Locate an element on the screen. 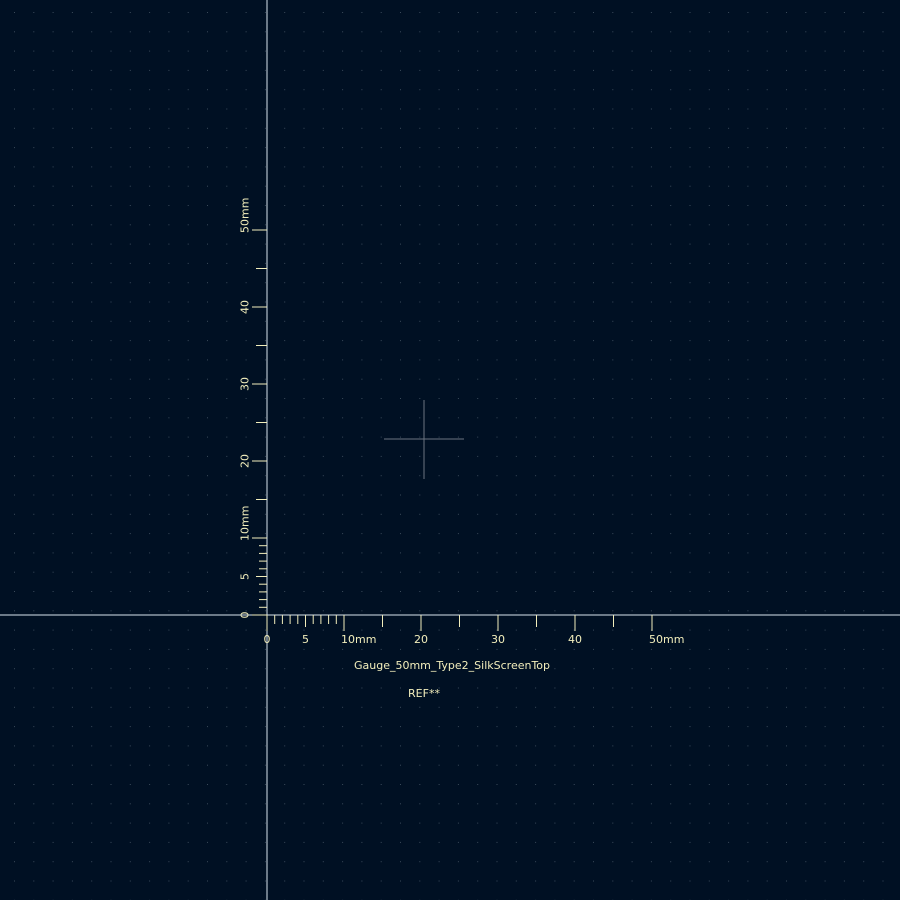 Image resolution: width=900 pixels, height=900 pixels. footprint-value-text: Gauge_50mm_Type2_SilkScreenTop is located at coordinates (452, 665).